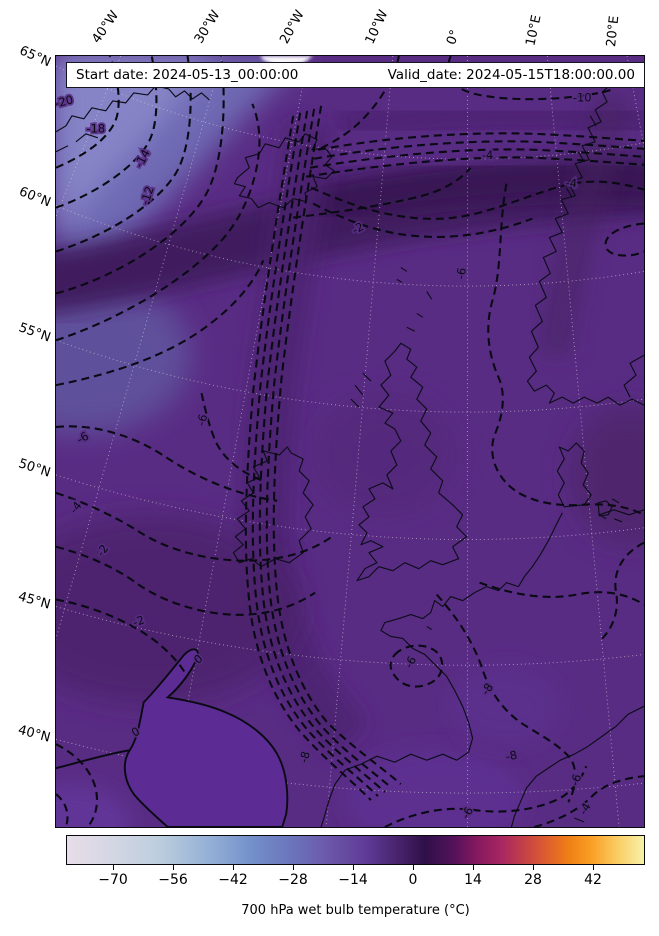 The width and height of the screenshot is (659, 936). I want to click on lat-label-40n: 40°N, so click(34, 734).